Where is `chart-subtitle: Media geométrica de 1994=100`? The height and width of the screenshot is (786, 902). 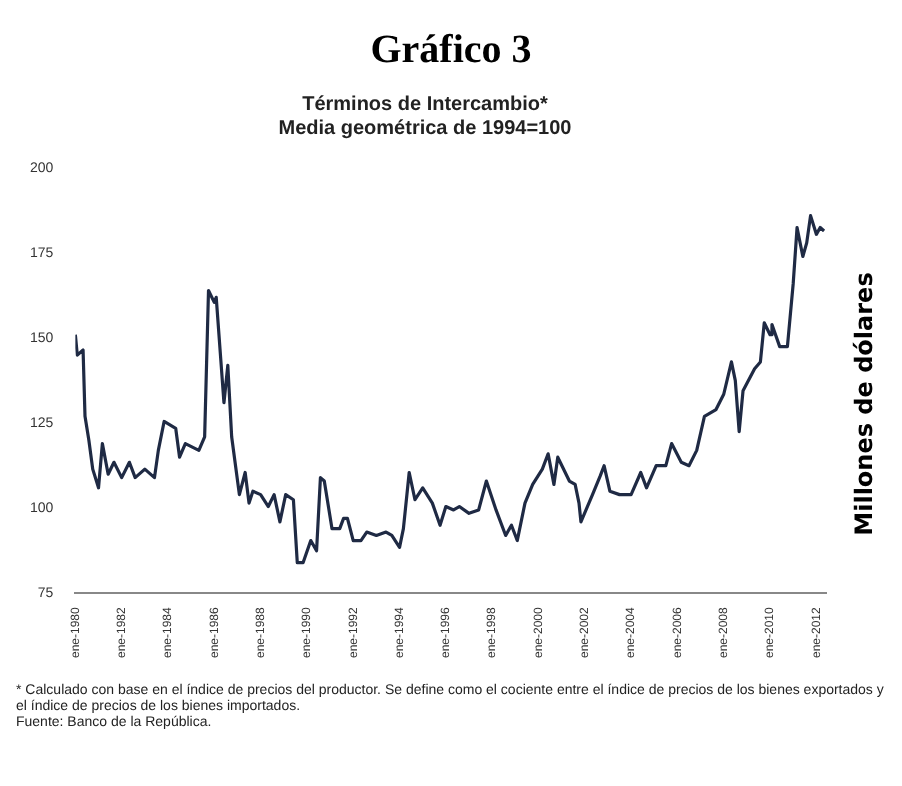
chart-subtitle: Media geométrica de 1994=100 is located at coordinates (425, 128).